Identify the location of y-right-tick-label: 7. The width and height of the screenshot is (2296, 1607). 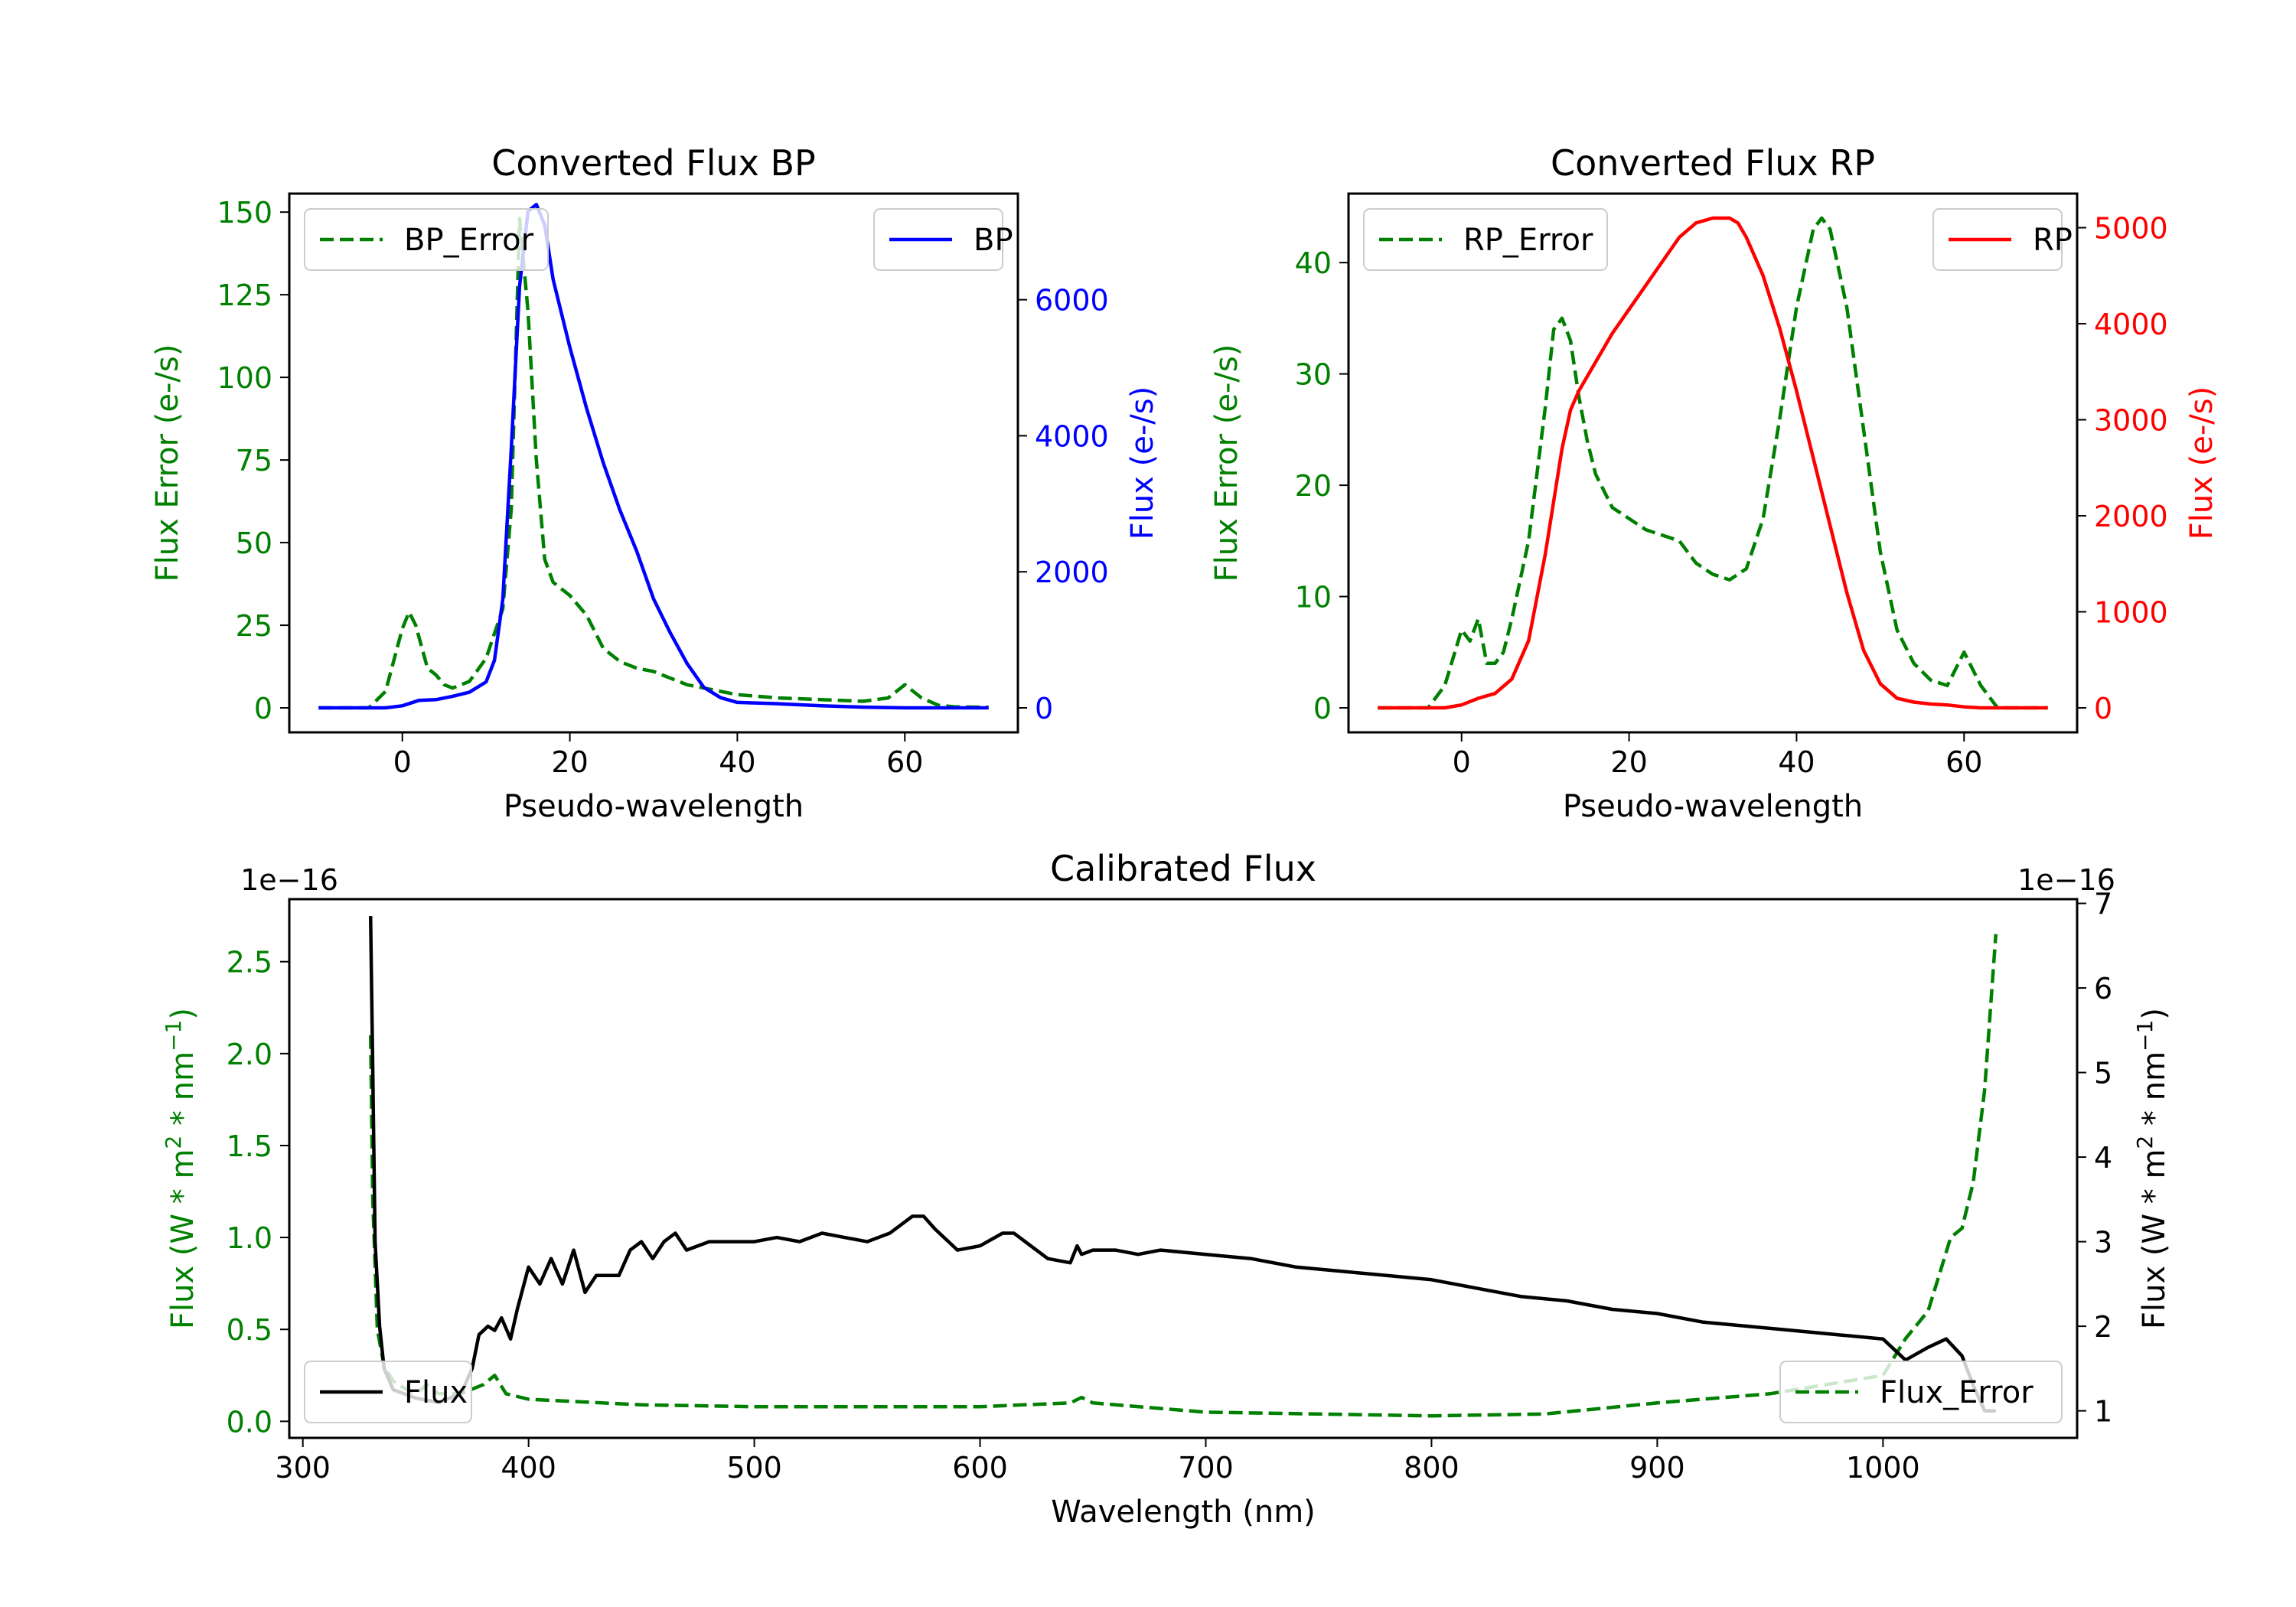
(2103, 905).